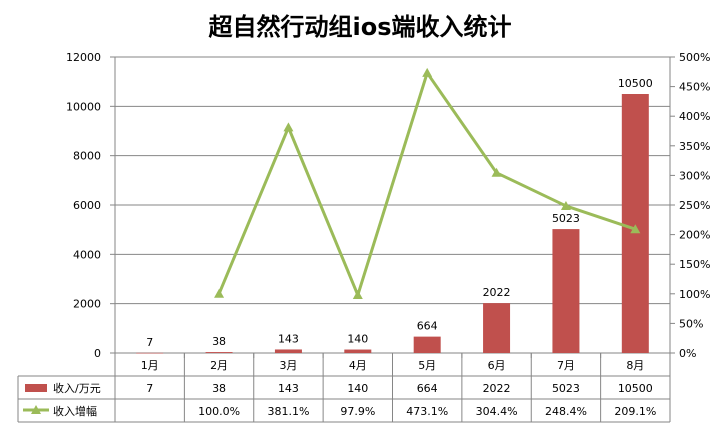  I want to click on bar-data-label: 10500, so click(635, 83).